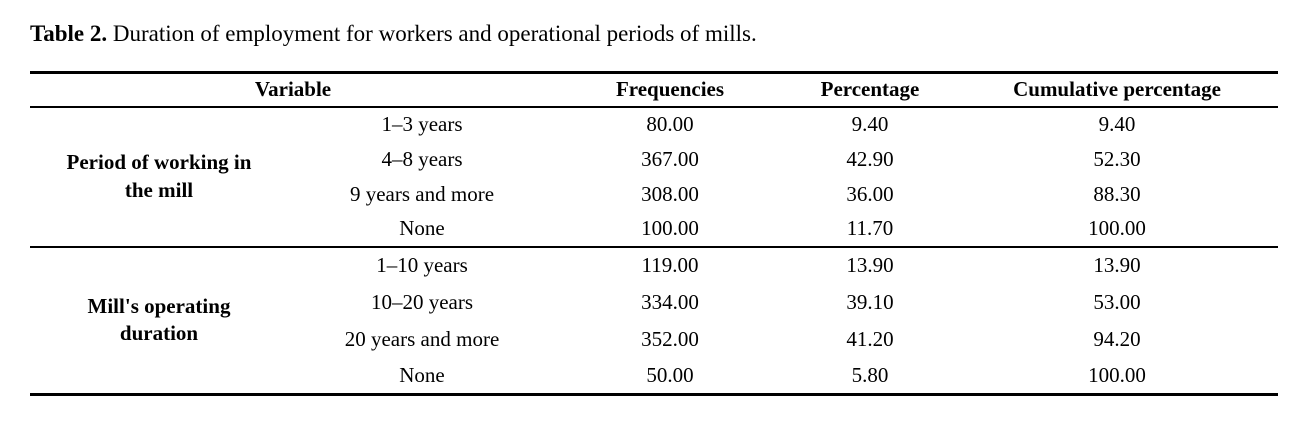  I want to click on cumulative-cell: 94.20, so click(1117, 338).